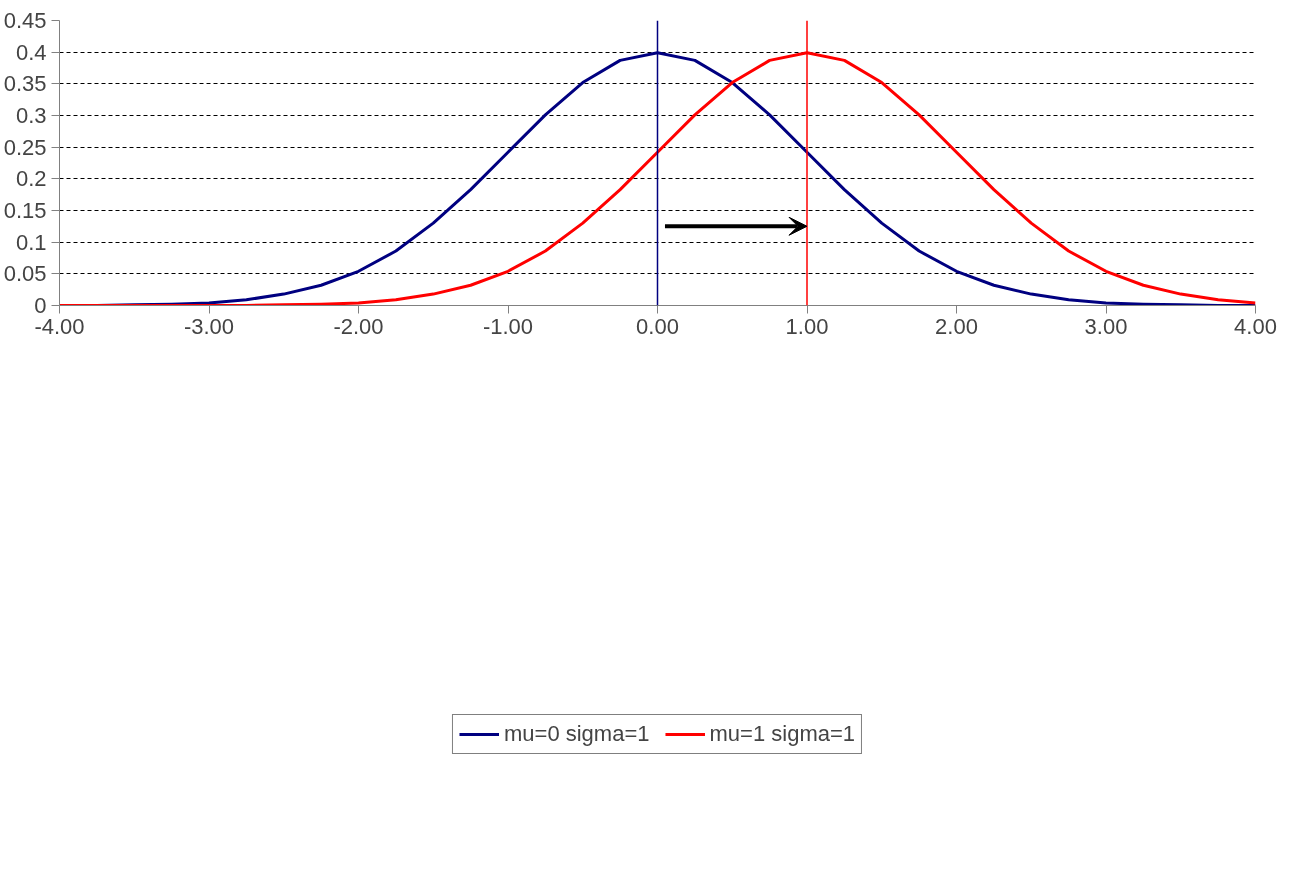 This screenshot has width=1307, height=886. Describe the element at coordinates (508, 326) in the screenshot. I see `x-tick-label: -1.00` at that location.